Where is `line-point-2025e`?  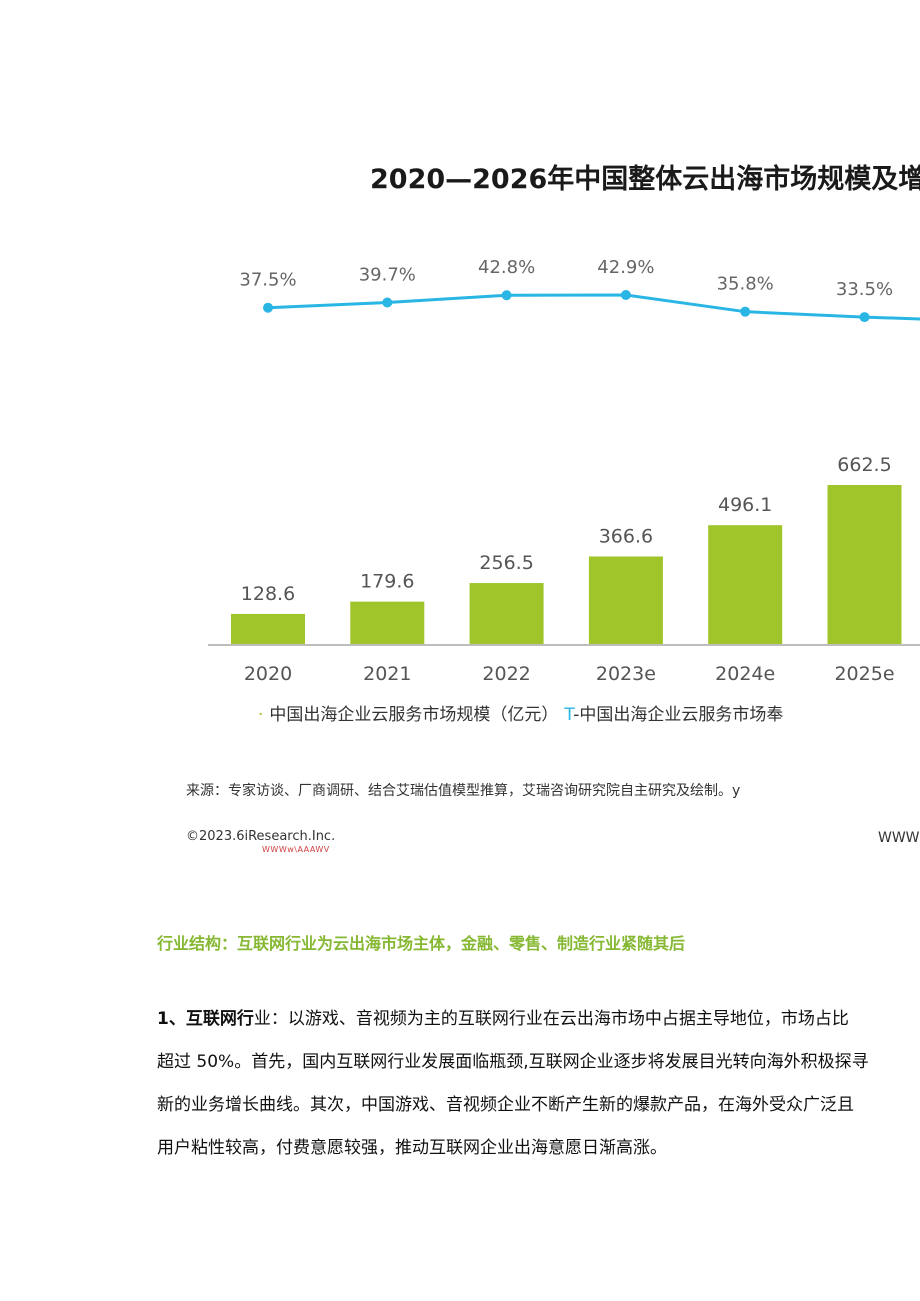 line-point-2025e is located at coordinates (864, 317).